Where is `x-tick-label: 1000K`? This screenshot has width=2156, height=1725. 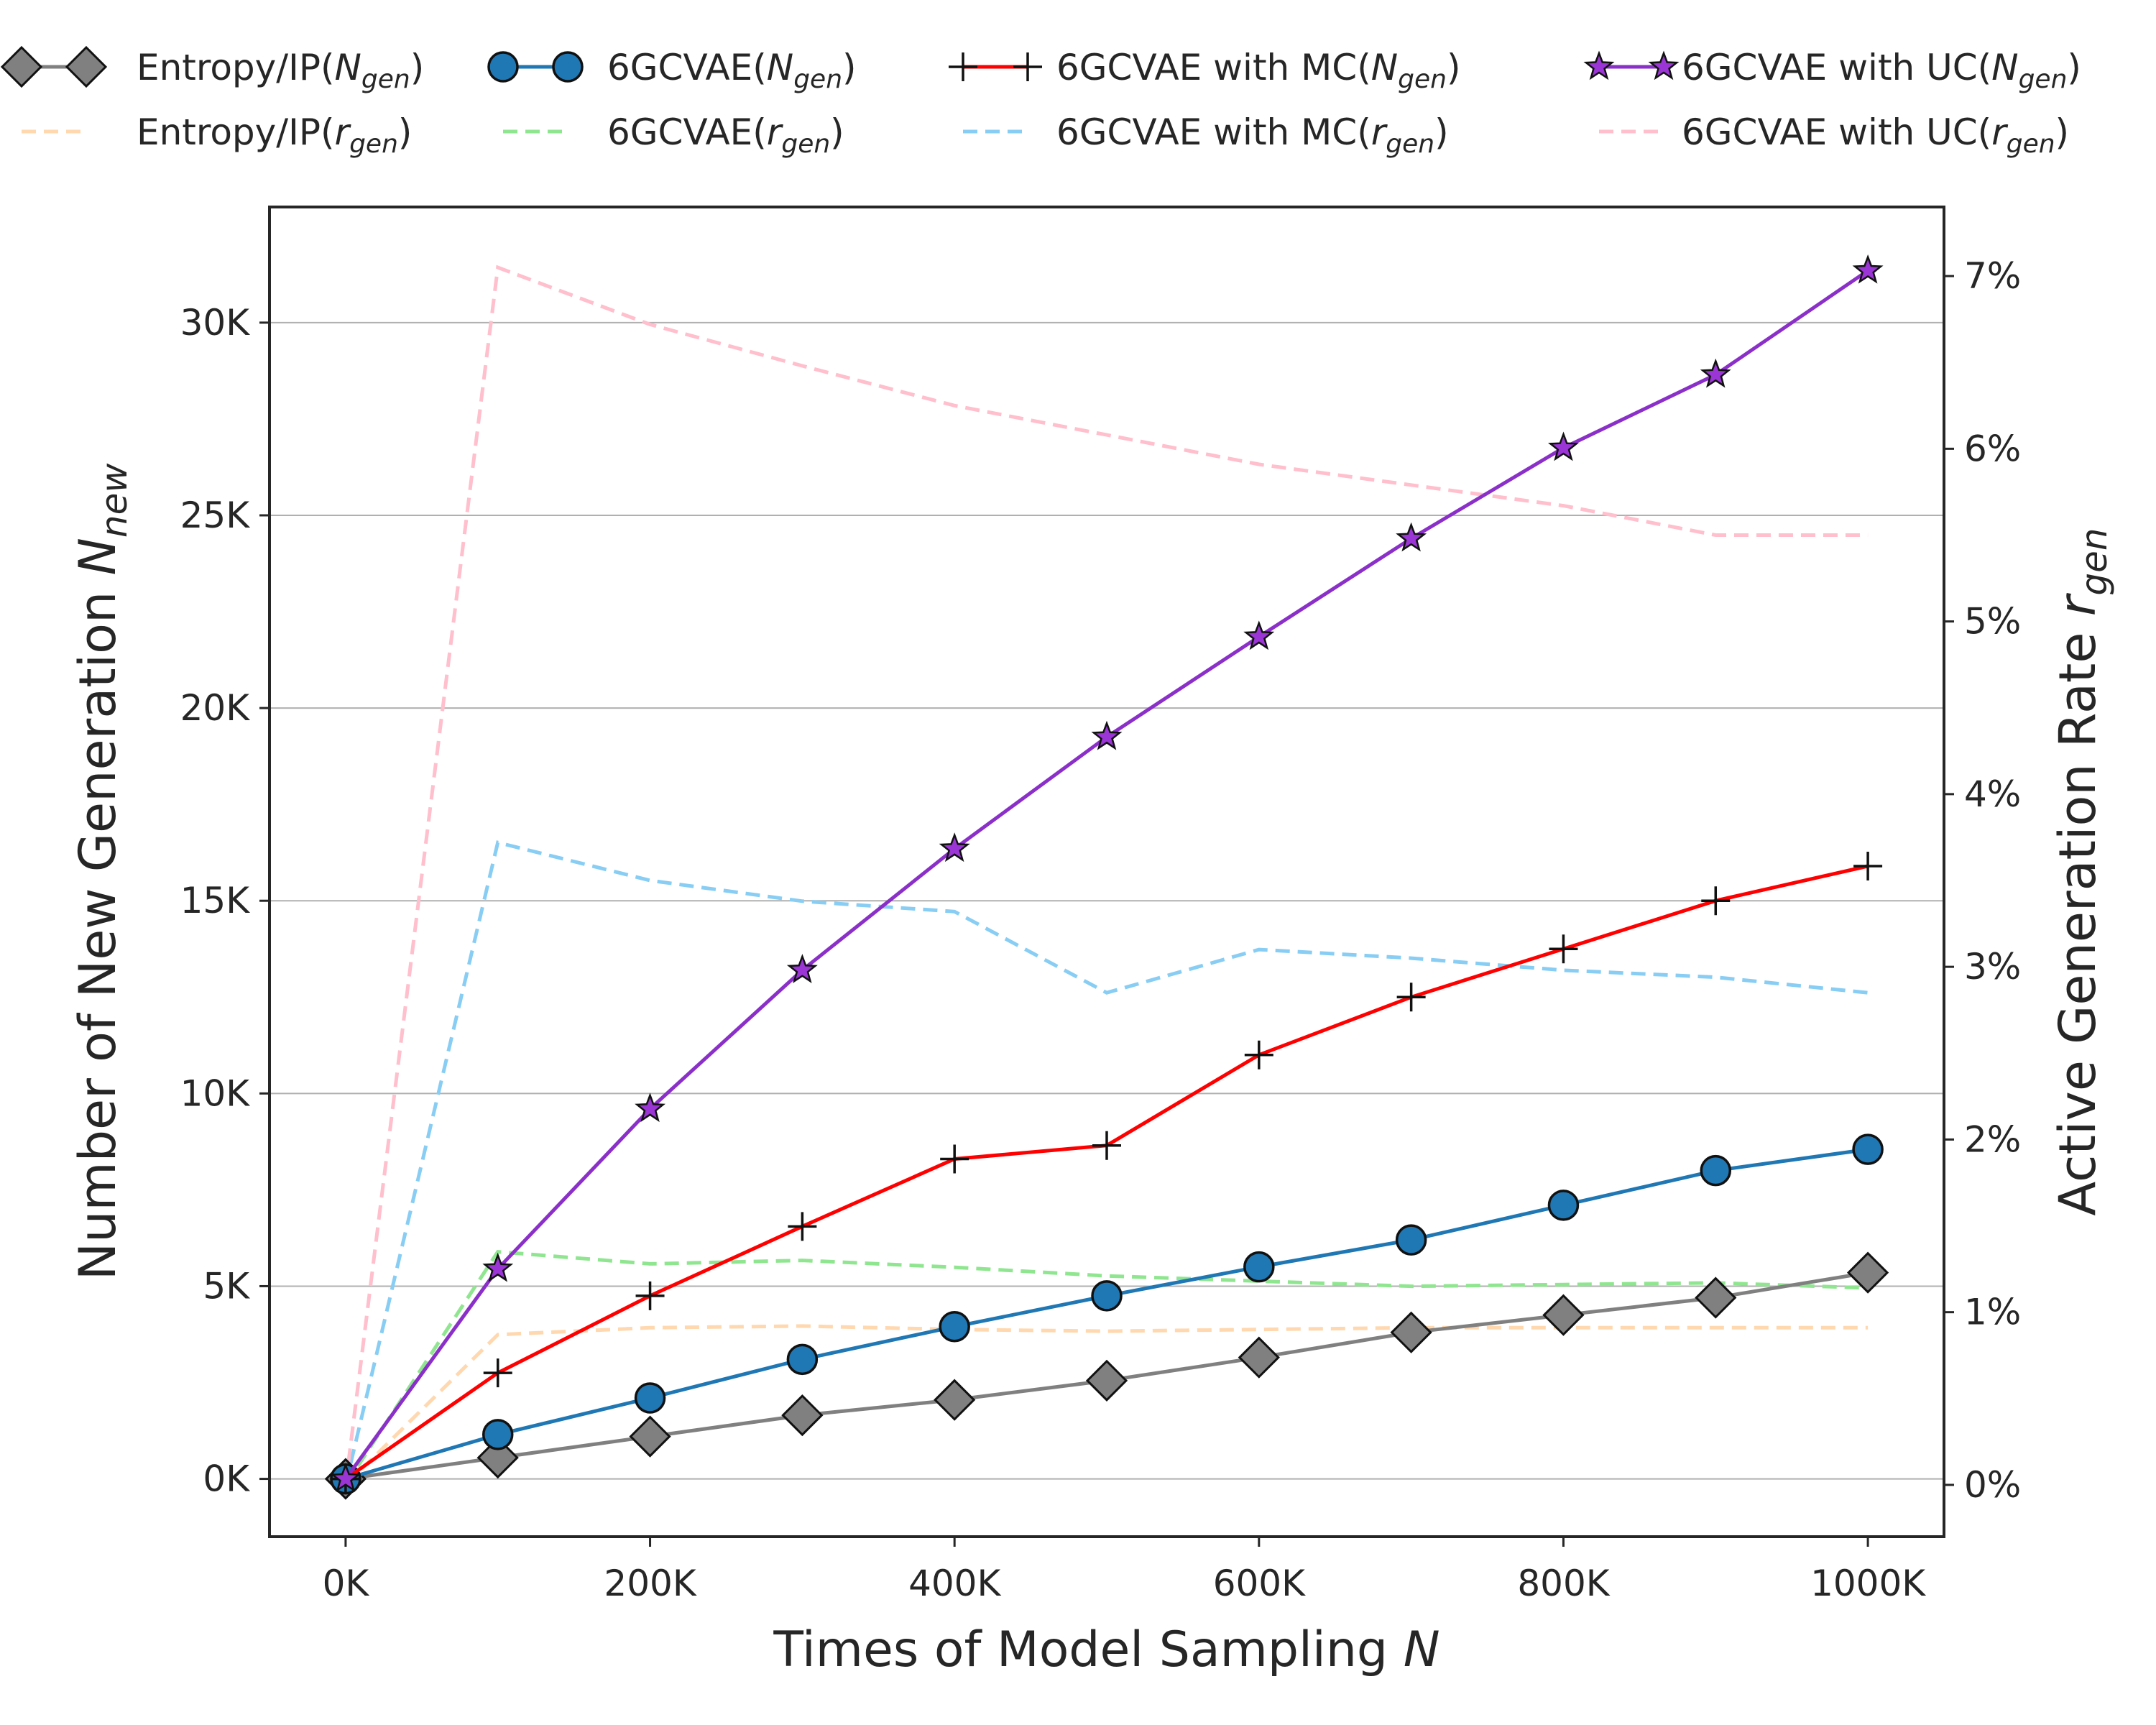
x-tick-label: 1000K is located at coordinates (1868, 1583).